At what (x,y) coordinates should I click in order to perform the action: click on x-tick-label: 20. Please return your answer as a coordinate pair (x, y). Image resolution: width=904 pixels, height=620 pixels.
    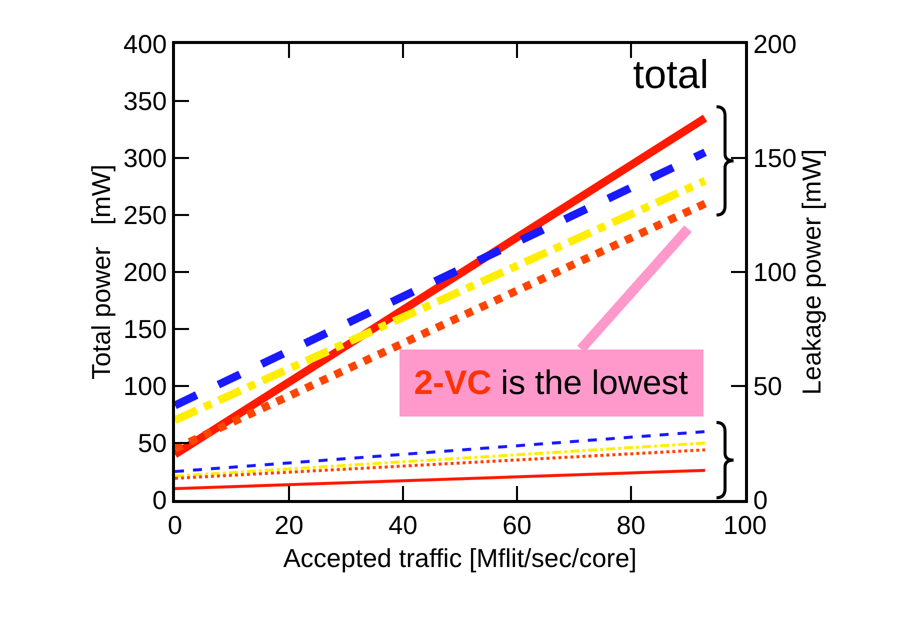
    Looking at the image, I should click on (289, 525).